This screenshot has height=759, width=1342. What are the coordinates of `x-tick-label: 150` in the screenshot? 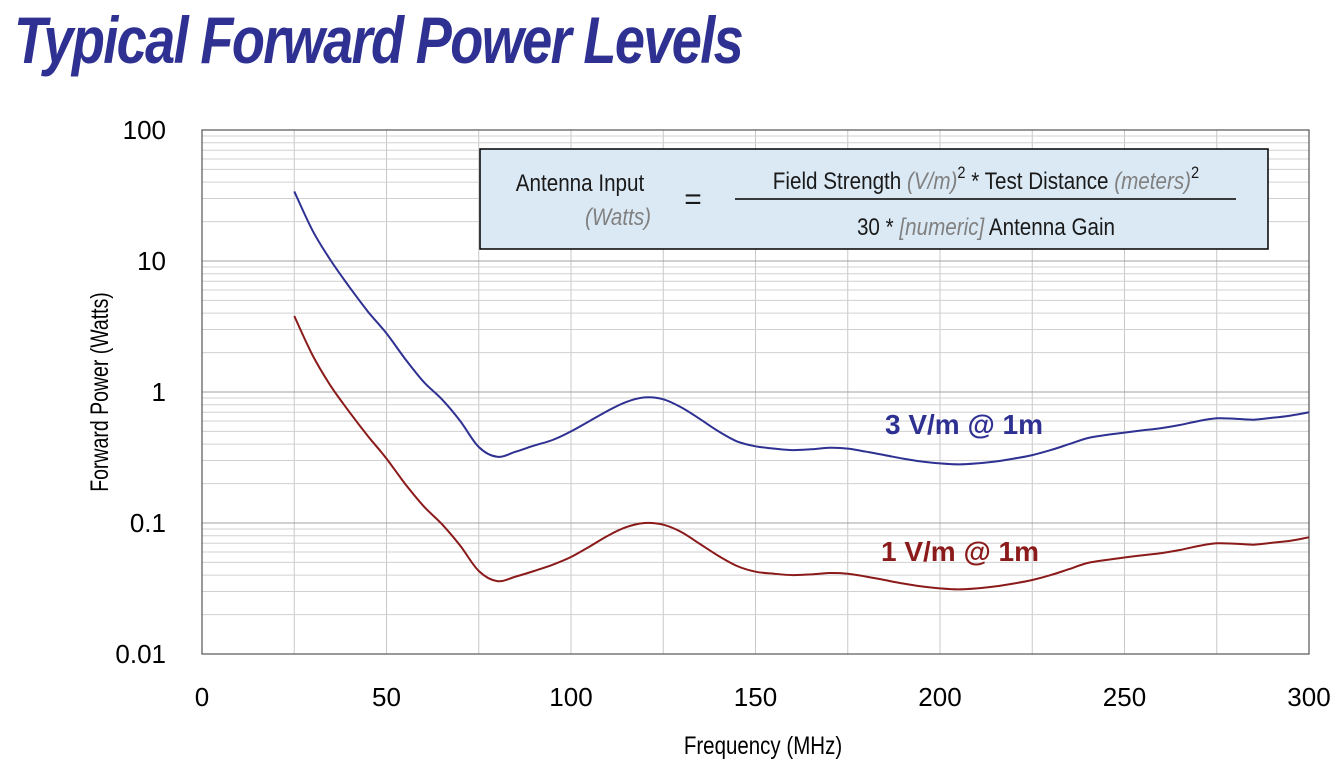 It's located at (755, 697).